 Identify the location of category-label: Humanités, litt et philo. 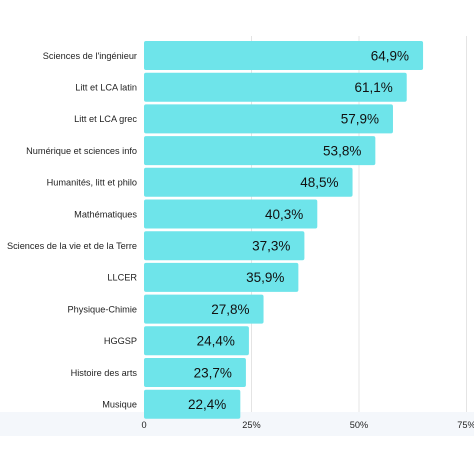
(92, 183).